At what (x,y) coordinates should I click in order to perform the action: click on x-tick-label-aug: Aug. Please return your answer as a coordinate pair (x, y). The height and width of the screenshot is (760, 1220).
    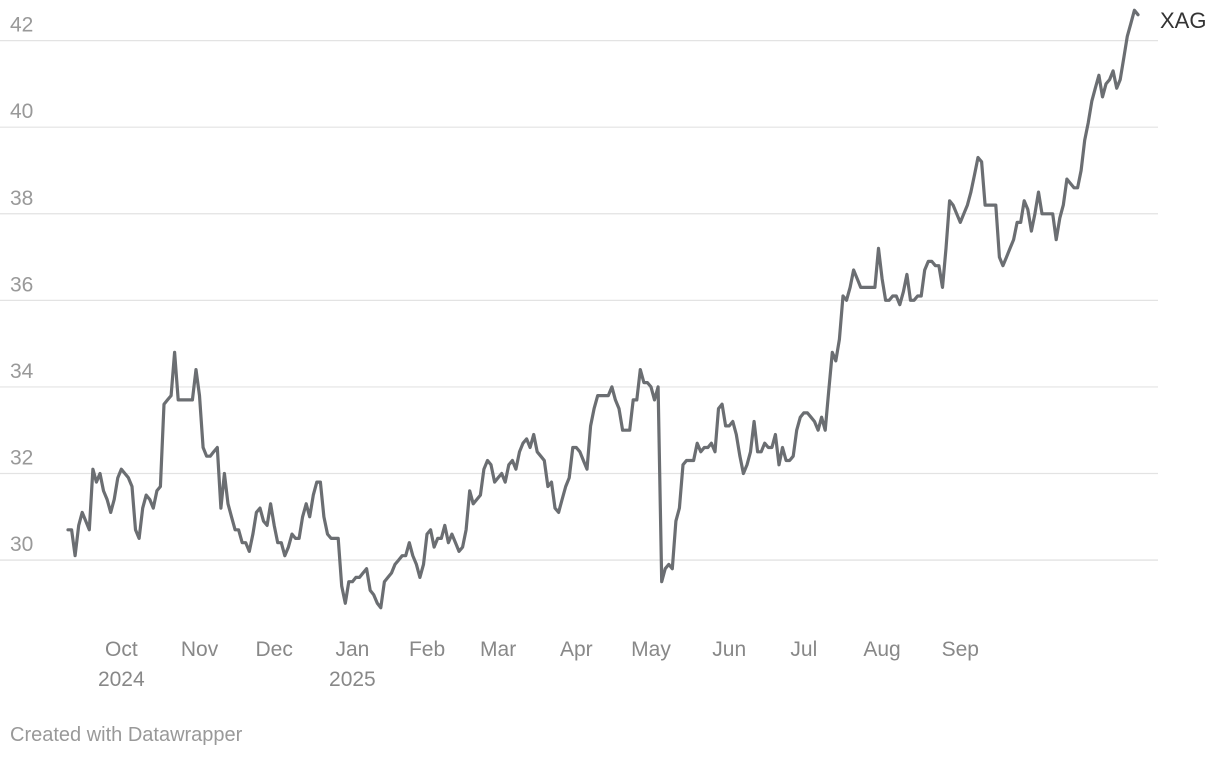
    Looking at the image, I should click on (881, 649).